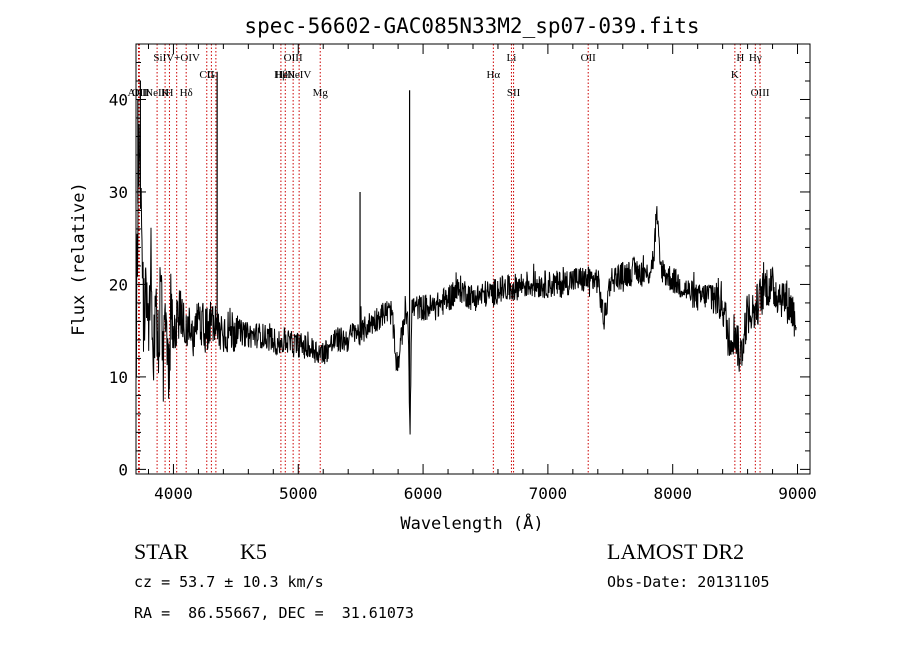  I want to click on line-marker-label: SII, so click(514, 93).